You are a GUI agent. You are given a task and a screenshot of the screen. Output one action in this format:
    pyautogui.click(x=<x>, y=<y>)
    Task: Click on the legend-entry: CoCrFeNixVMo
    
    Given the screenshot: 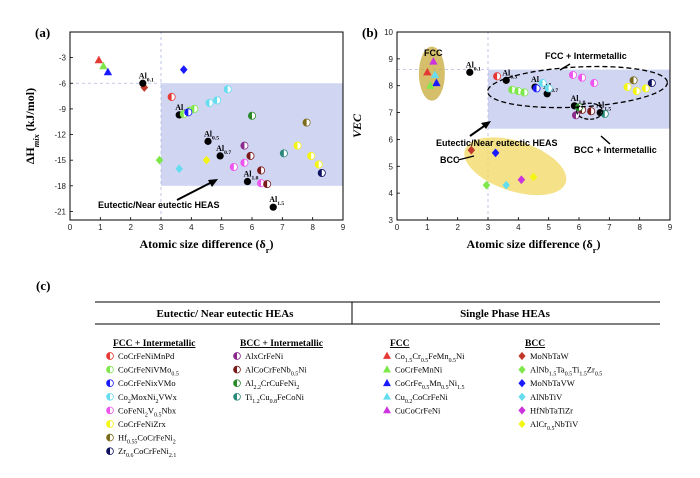 What is the action you would take?
    pyautogui.click(x=147, y=383)
    